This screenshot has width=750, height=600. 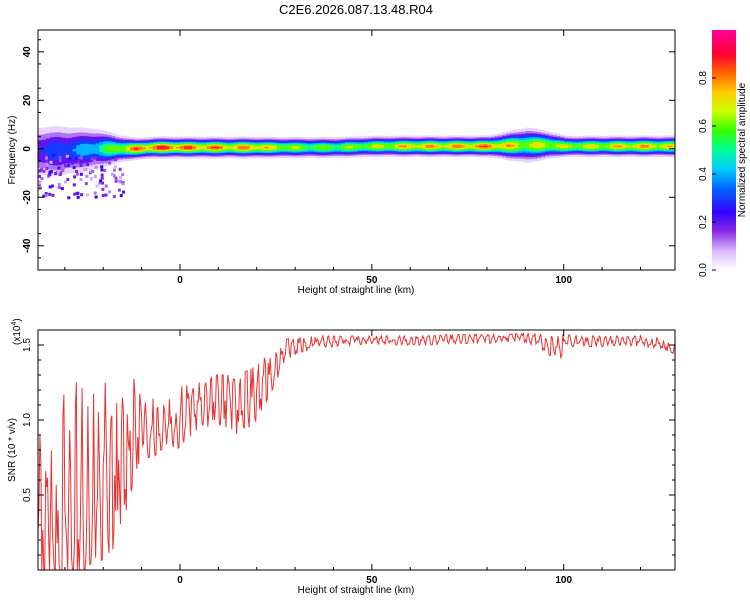 What do you see at coordinates (27, 420) in the screenshot?
I see `snr-y-tick-label: 1.0` at bounding box center [27, 420].